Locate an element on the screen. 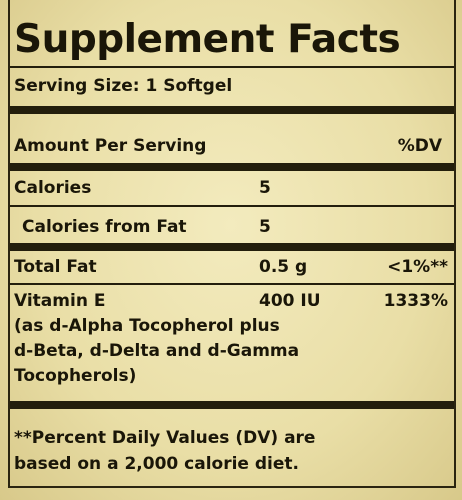 The width and height of the screenshot is (462, 500). row-amount: 0.5 g is located at coordinates (283, 267).